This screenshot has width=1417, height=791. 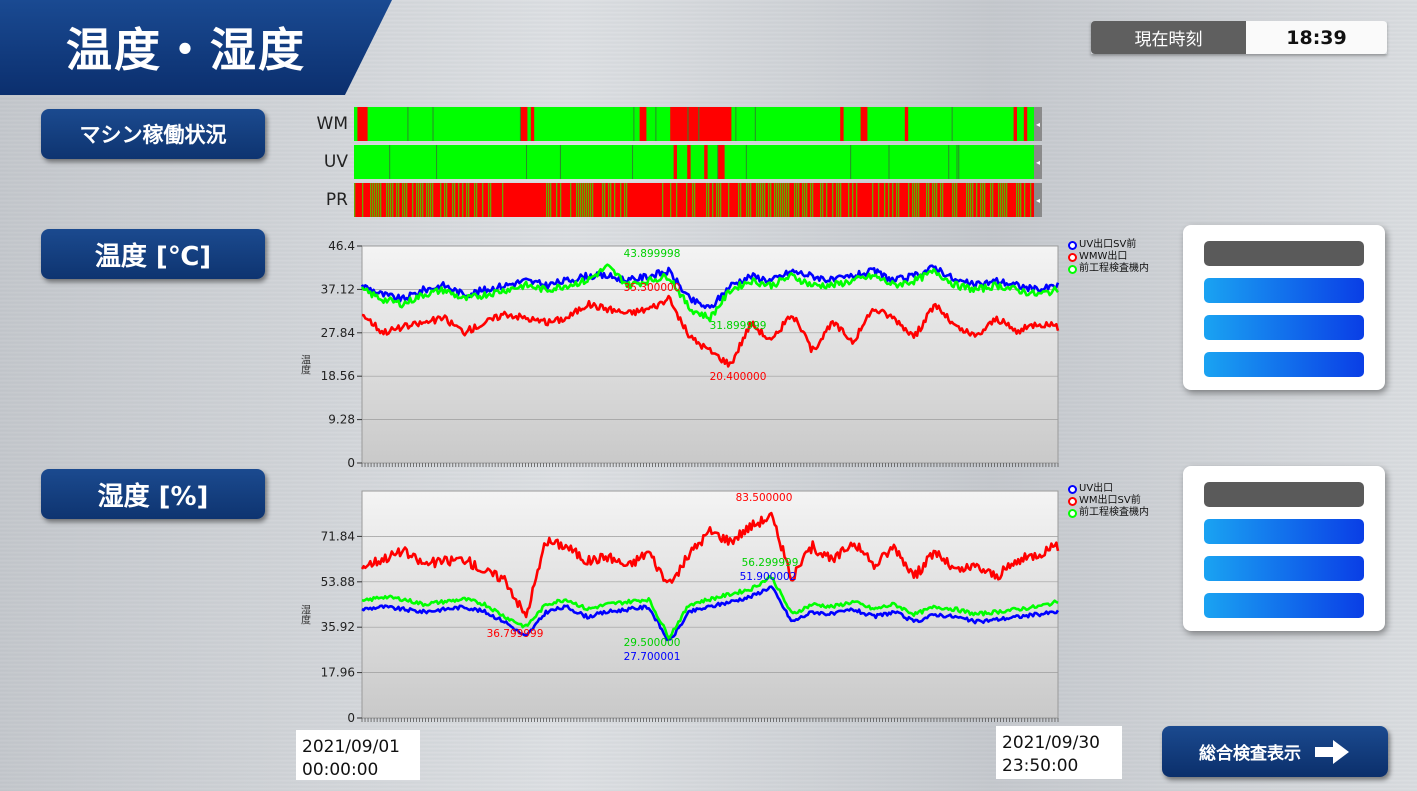 I want to click on data-label: 51.900002, so click(x=768, y=577).